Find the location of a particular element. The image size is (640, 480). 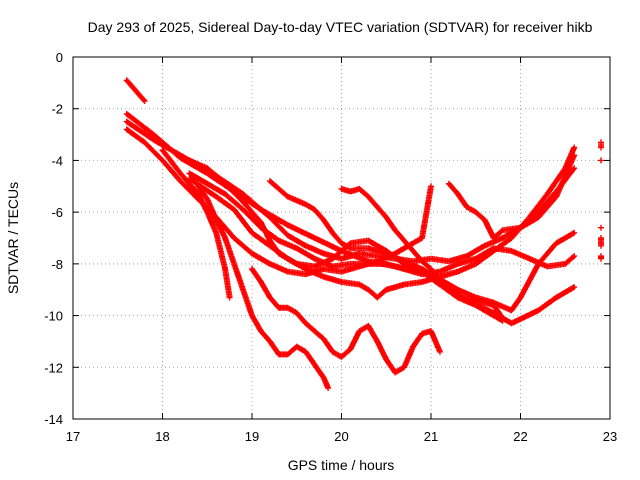

x-tick-label: 20 is located at coordinates (341, 436).